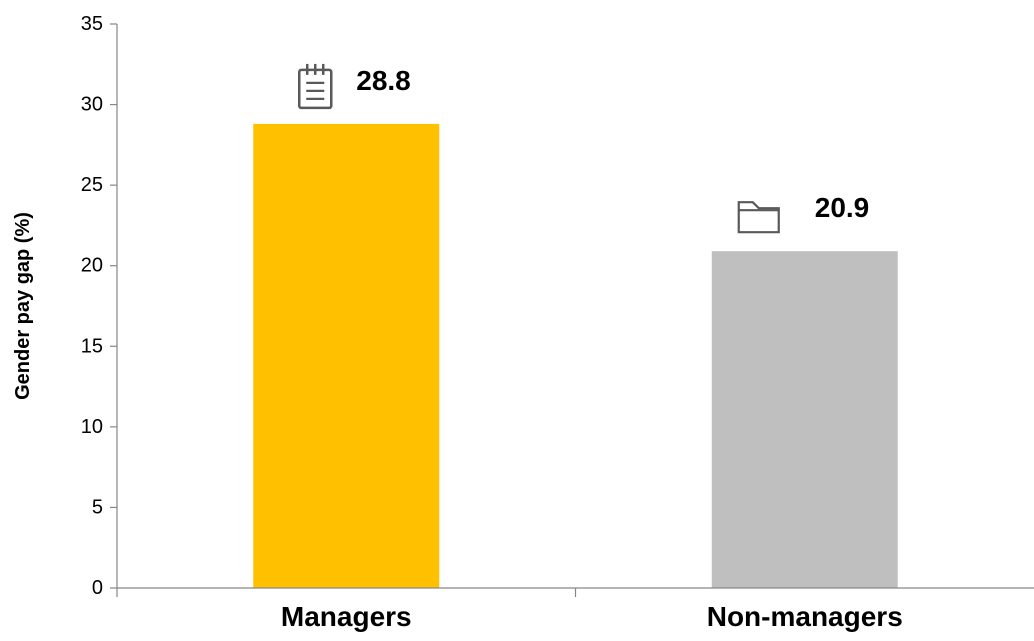  What do you see at coordinates (539, 148) in the screenshot?
I see `label-icons` at bounding box center [539, 148].